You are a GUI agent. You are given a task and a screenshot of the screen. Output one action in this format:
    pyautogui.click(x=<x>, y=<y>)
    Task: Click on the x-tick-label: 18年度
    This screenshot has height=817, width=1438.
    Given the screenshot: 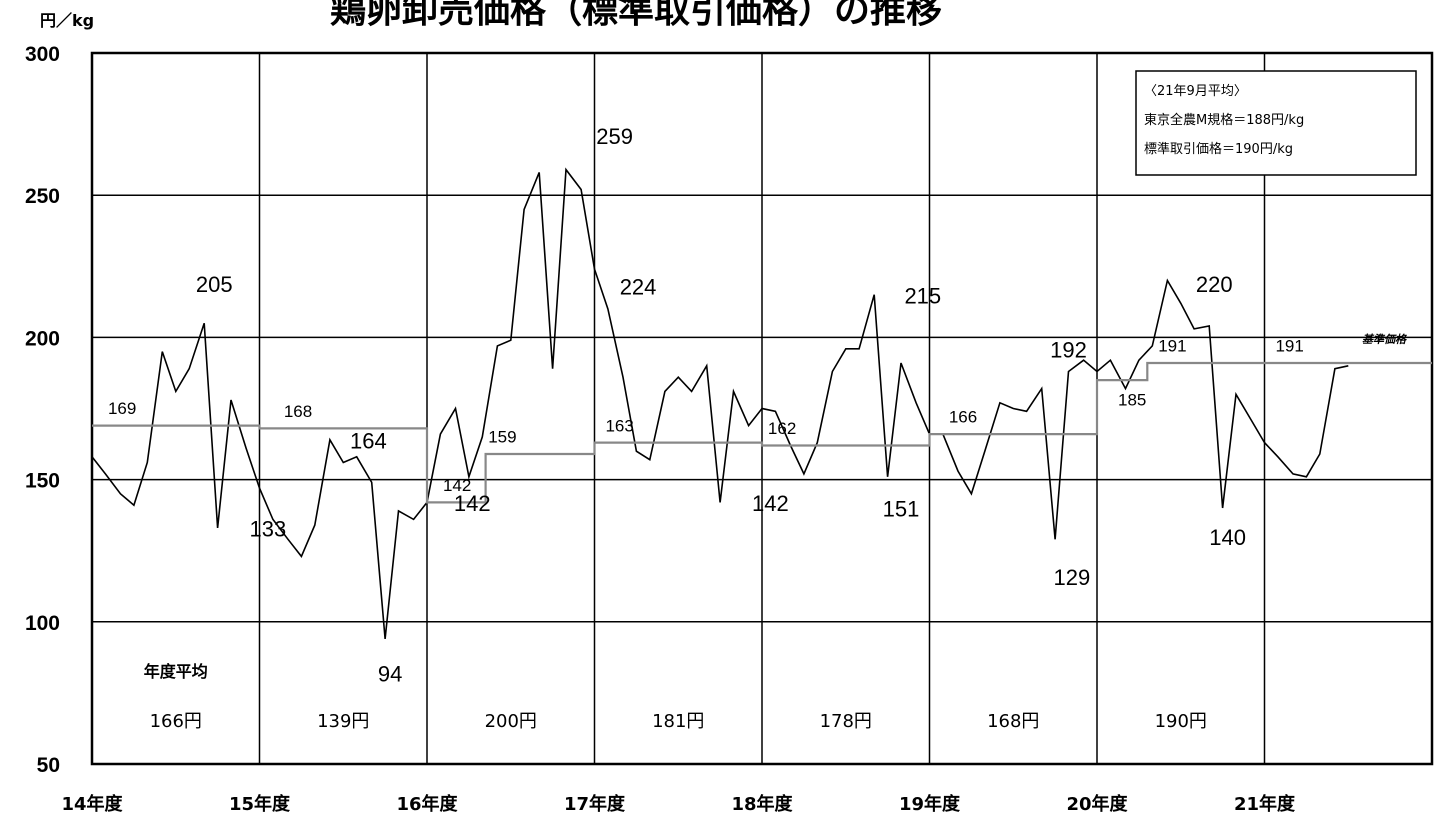 What is the action you would take?
    pyautogui.click(x=762, y=804)
    